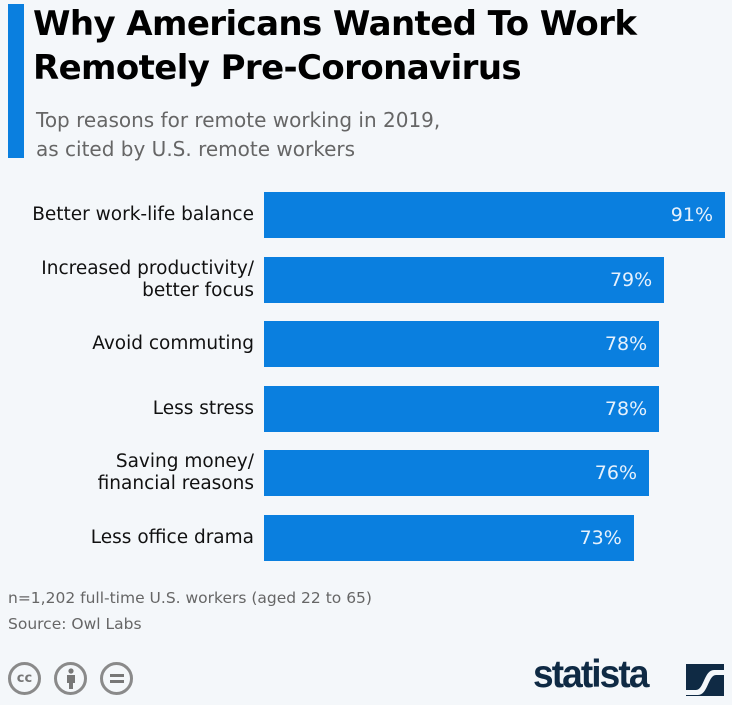 Image resolution: width=732 pixels, height=705 pixels. What do you see at coordinates (175, 472) in the screenshot?
I see `category-label: Saving money/ financial reasons` at bounding box center [175, 472].